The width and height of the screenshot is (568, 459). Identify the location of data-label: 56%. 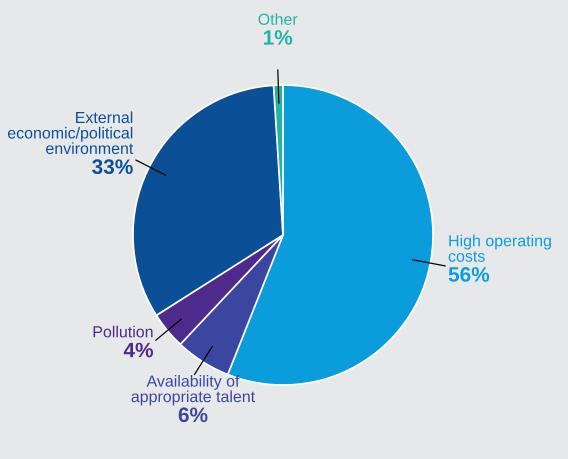
(469, 274).